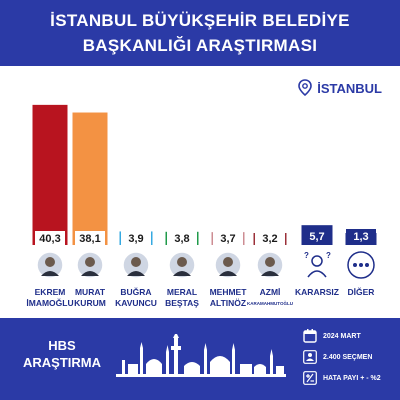 Image resolution: width=400 pixels, height=400 pixels. I want to click on value-label: 3,9, so click(135, 239).